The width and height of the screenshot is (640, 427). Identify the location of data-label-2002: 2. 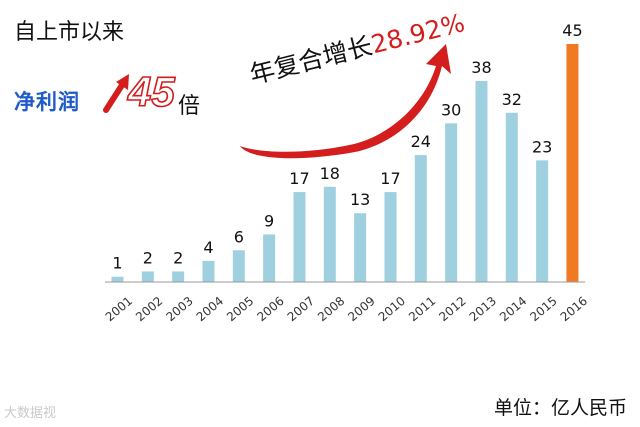
(148, 257).